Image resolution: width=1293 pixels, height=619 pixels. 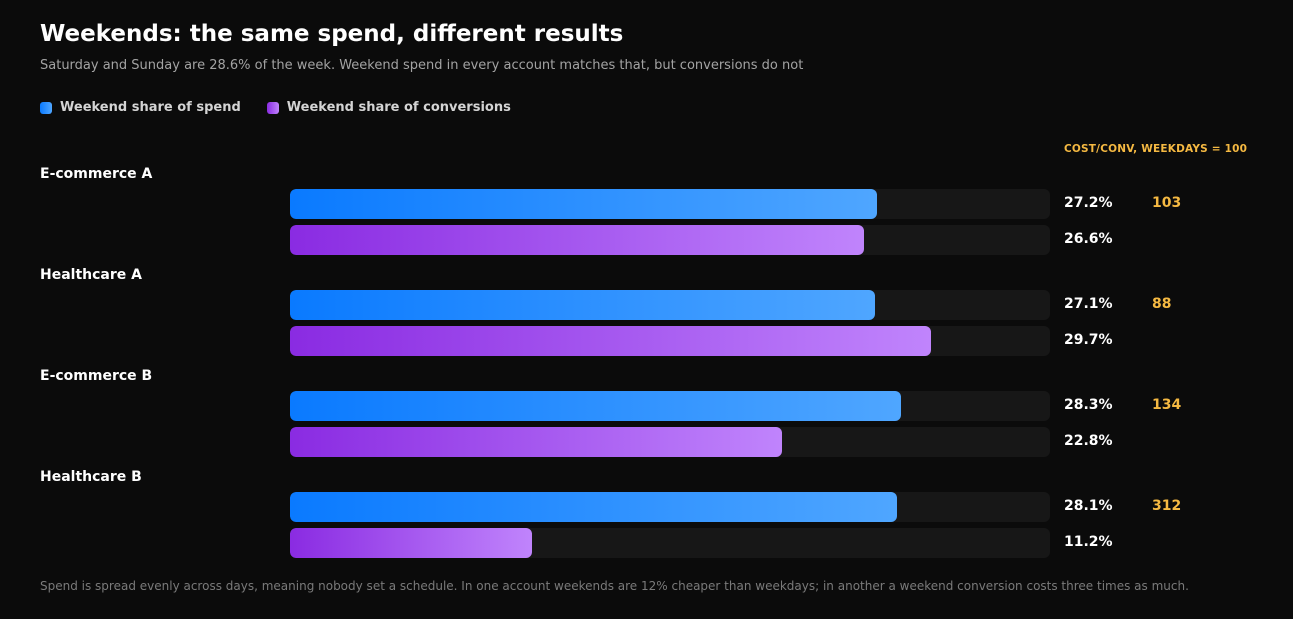 I want to click on cost-per-conversion-value: 134, so click(x=1167, y=405).